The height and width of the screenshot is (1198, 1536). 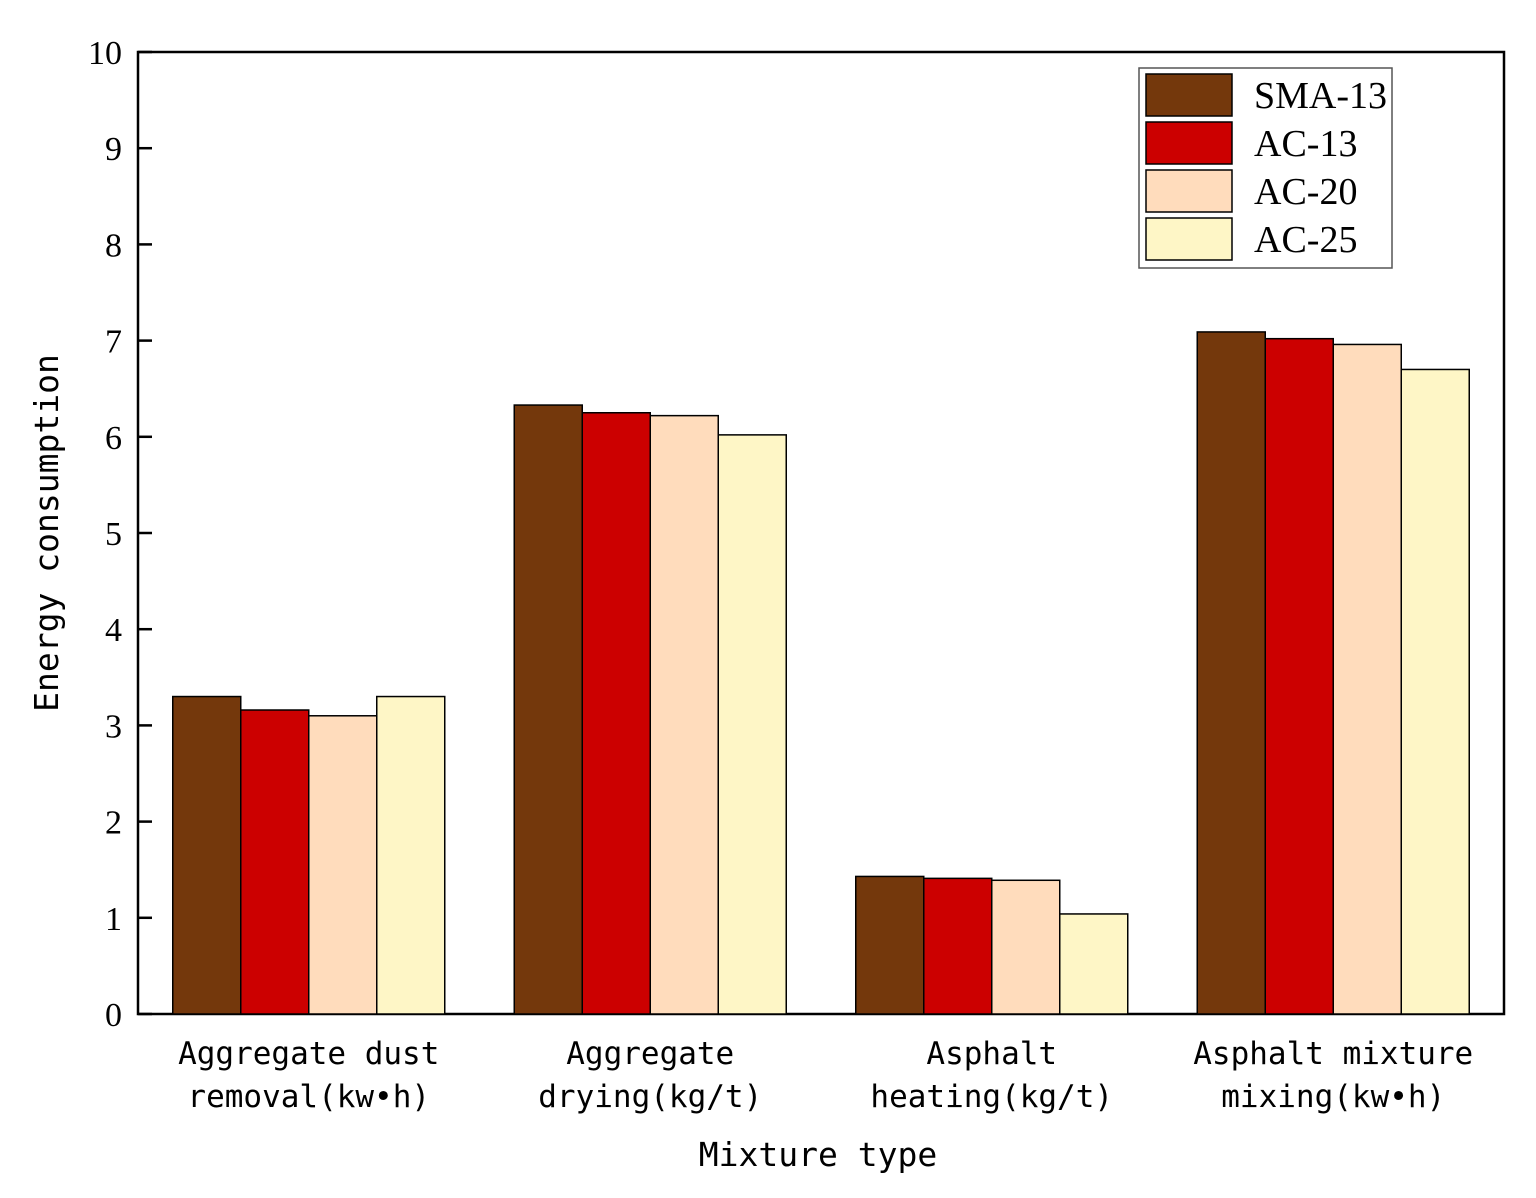 What do you see at coordinates (991, 1097) in the screenshot?
I see `x-category-label: heating(kg/t)` at bounding box center [991, 1097].